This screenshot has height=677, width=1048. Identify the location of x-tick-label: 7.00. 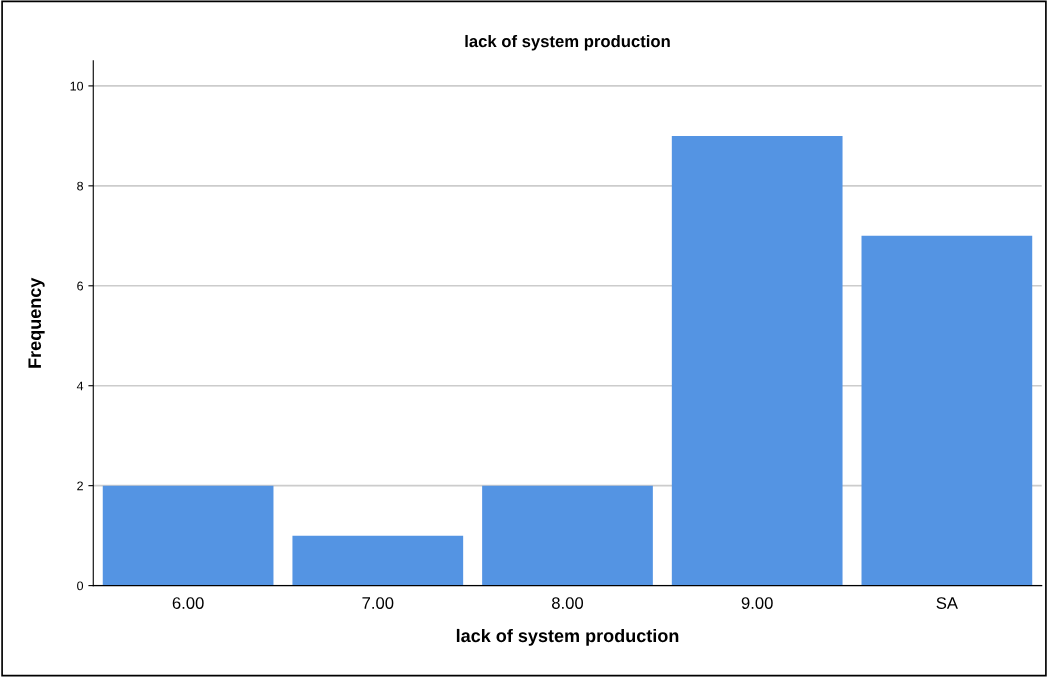
(378, 603).